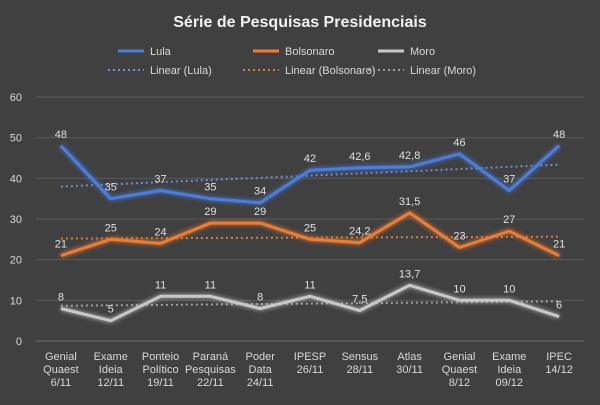 This screenshot has width=600, height=405. What do you see at coordinates (559, 306) in the screenshot?
I see `data-label-moro: 6` at bounding box center [559, 306].